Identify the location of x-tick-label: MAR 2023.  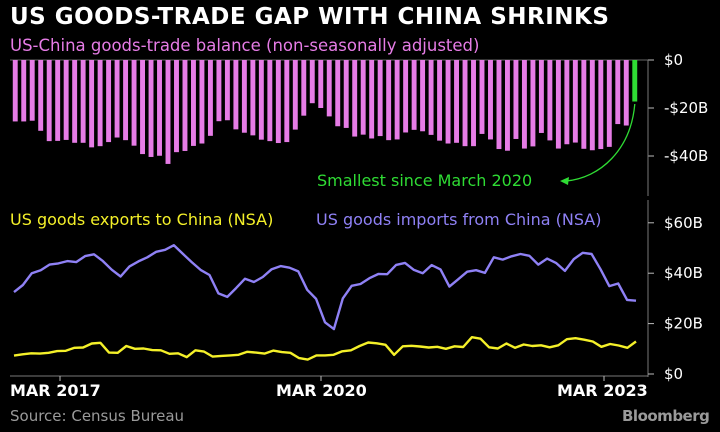
(602, 390).